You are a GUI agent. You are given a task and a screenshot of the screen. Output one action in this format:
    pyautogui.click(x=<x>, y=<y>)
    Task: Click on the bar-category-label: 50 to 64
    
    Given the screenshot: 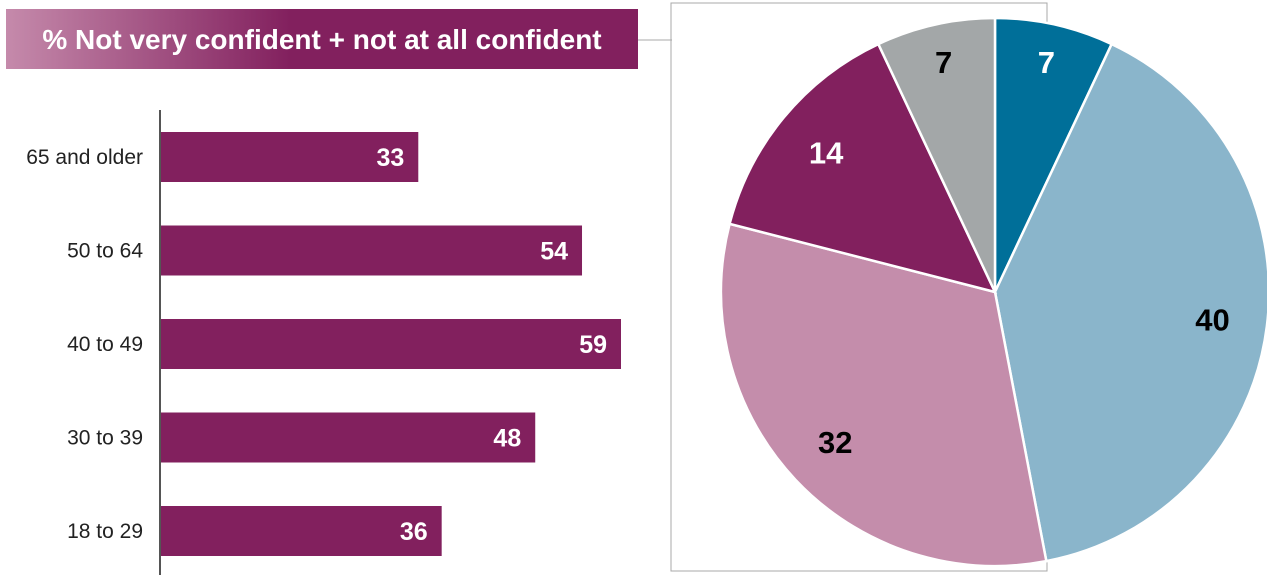 What is the action you would take?
    pyautogui.click(x=105, y=251)
    